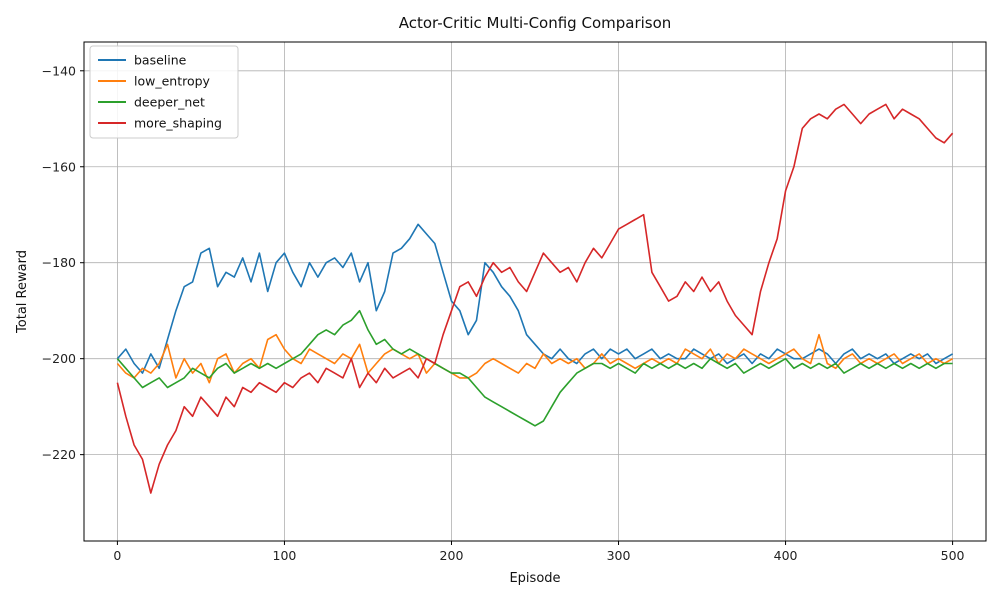 The width and height of the screenshot is (1000, 600). I want to click on x-tick-label: 0, so click(117, 555).